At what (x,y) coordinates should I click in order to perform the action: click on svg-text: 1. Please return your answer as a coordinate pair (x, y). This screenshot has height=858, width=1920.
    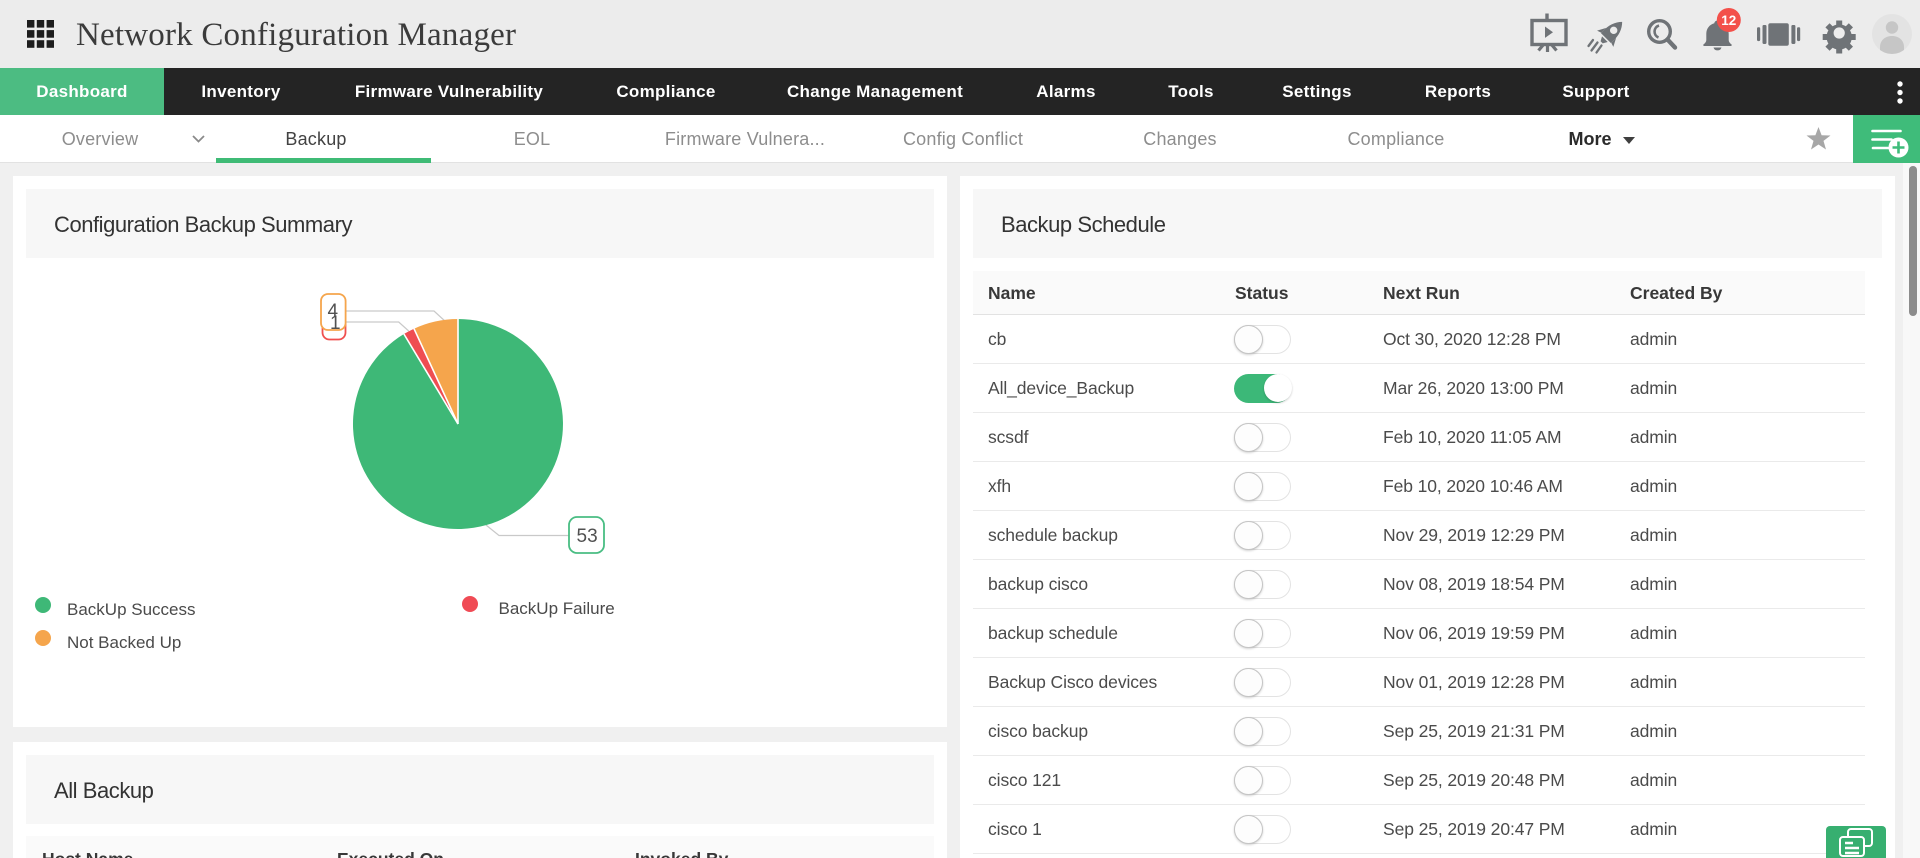
    Looking at the image, I should click on (335, 323).